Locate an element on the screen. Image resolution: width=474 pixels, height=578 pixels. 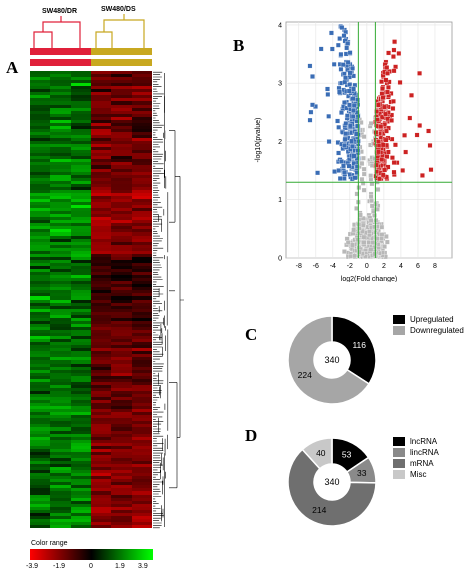
slice-value-label: 214 is located at coordinates (319, 510).